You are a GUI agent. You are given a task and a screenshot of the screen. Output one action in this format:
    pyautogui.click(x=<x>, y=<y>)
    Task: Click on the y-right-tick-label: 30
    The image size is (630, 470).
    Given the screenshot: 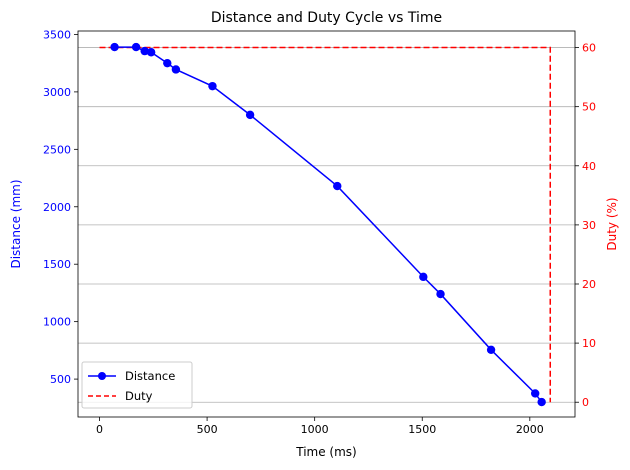 What is the action you would take?
    pyautogui.click(x=589, y=225)
    